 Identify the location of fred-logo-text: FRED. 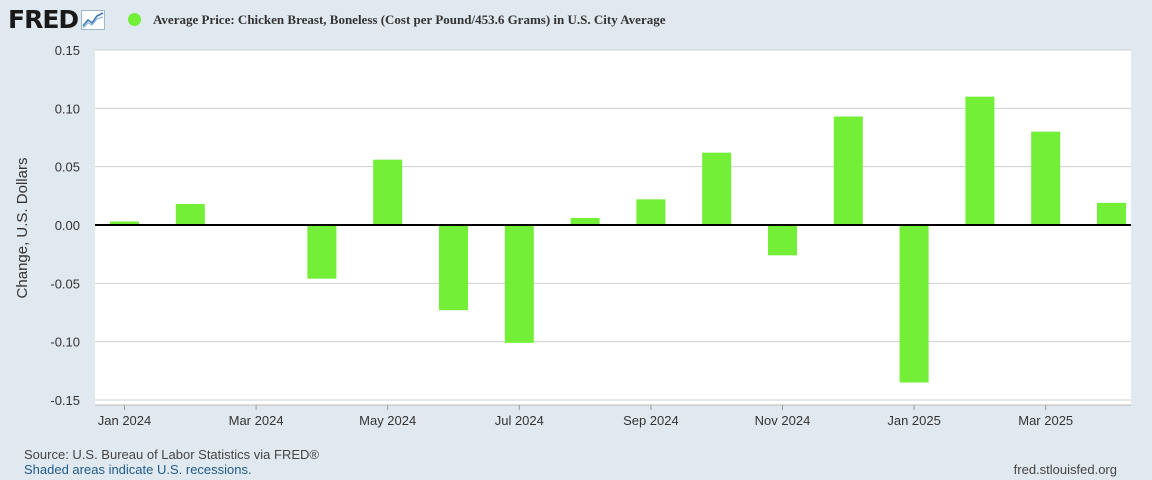
(43, 19).